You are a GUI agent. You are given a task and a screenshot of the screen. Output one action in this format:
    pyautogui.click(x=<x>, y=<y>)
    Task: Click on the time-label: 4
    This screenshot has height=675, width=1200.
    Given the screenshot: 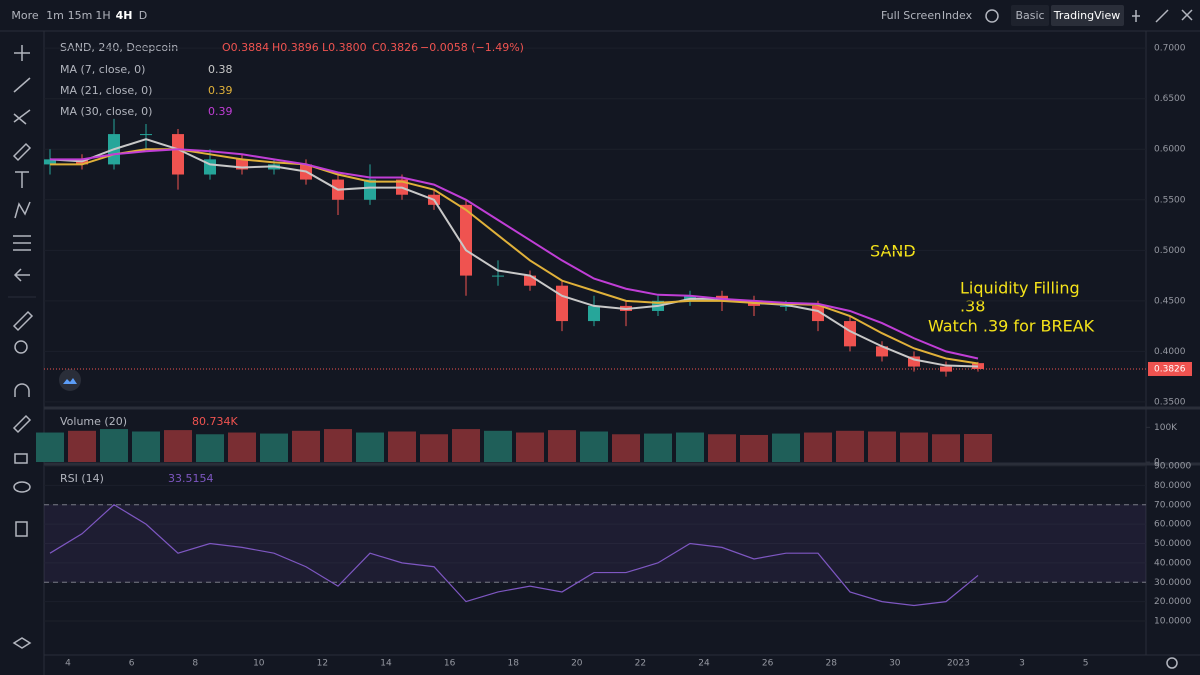 What is the action you would take?
    pyautogui.click(x=68, y=664)
    